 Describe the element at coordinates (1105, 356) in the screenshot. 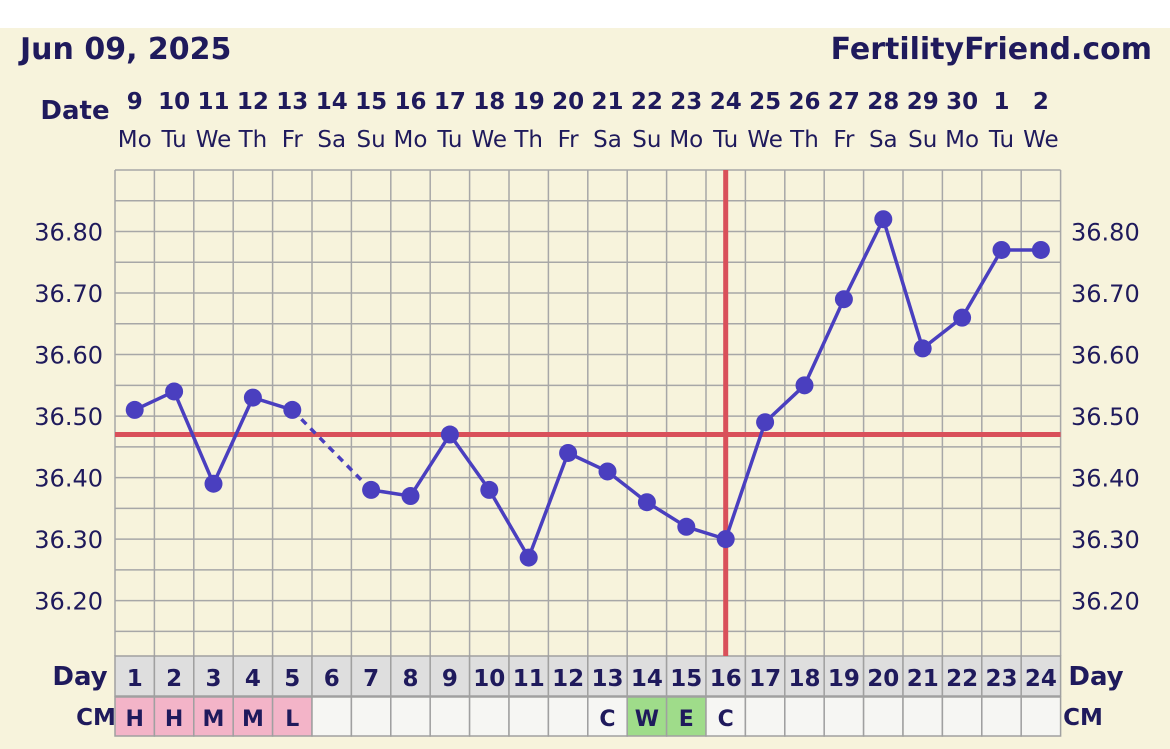

I see `y-tick-right: 36.60` at that location.